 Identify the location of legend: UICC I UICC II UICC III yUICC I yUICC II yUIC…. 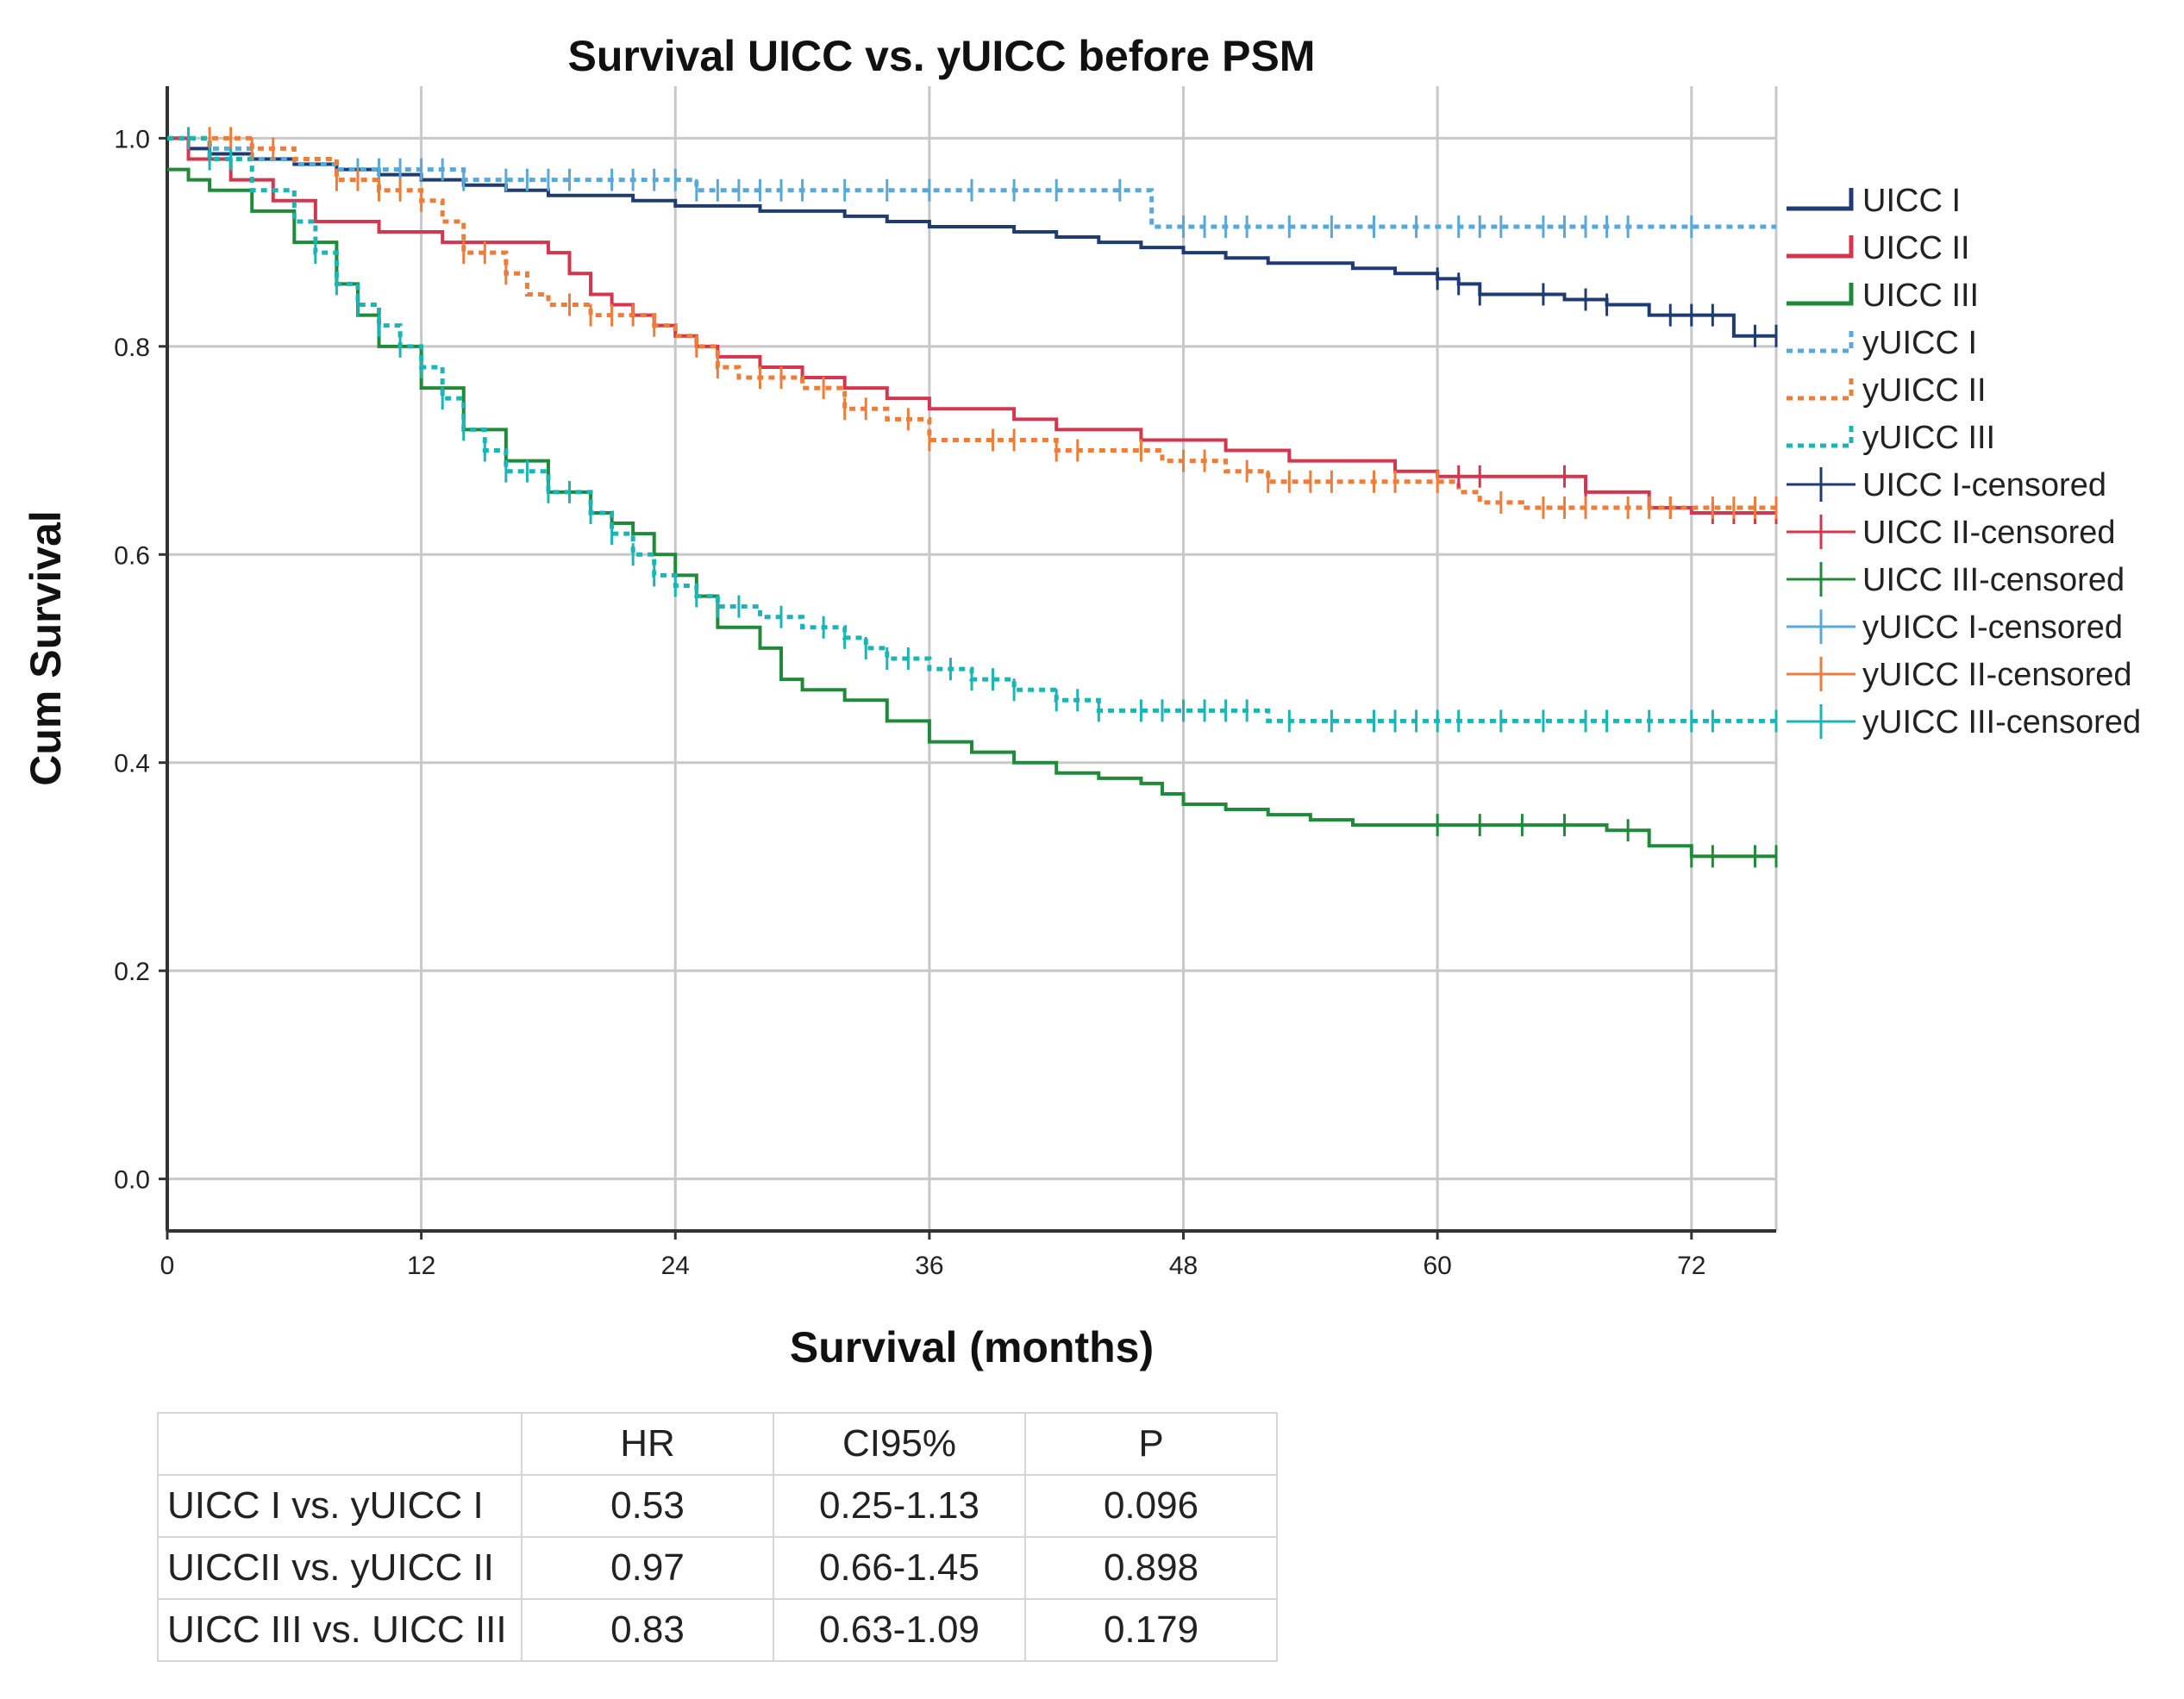
(1964, 461).